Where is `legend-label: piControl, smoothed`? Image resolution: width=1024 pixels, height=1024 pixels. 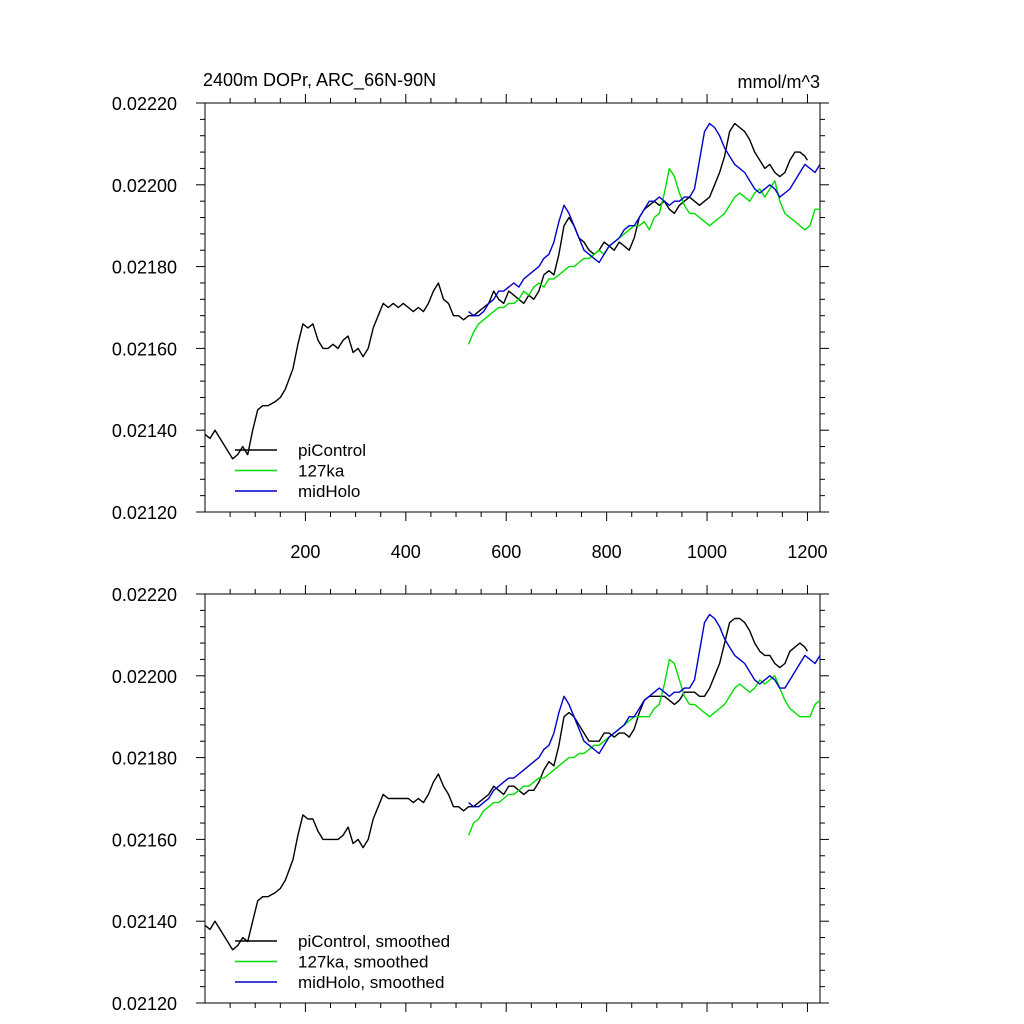
legend-label: piControl, smoothed is located at coordinates (374, 941).